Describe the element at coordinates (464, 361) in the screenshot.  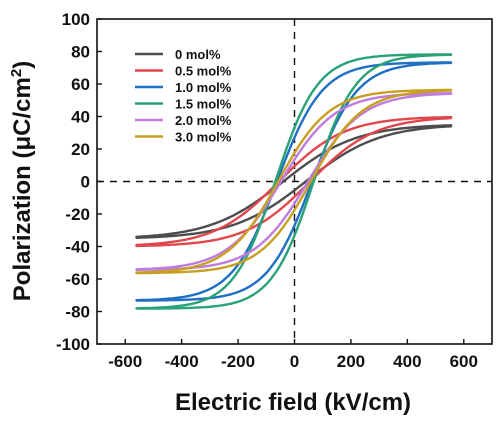
I see `x-tick-label: 600` at that location.